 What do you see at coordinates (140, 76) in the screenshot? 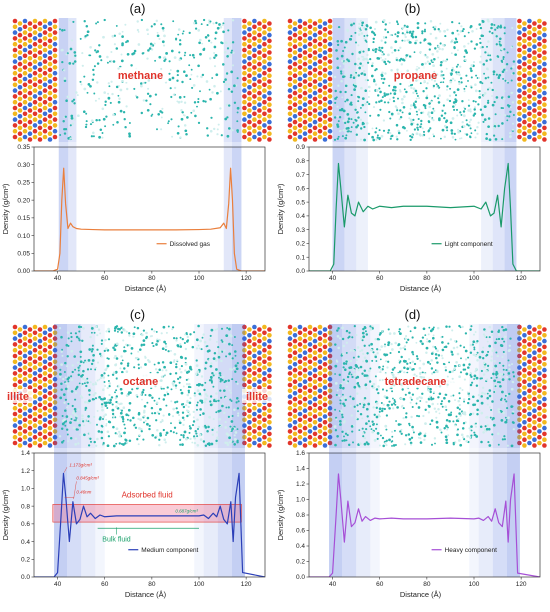
I see `molecule-label: methane` at bounding box center [140, 76].